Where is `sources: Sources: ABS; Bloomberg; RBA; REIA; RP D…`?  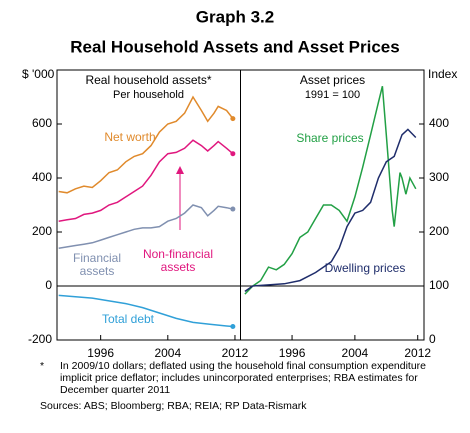 sources: Sources: ABS; Bloomberg; RBA; REIA; RP D… is located at coordinates (173, 406).